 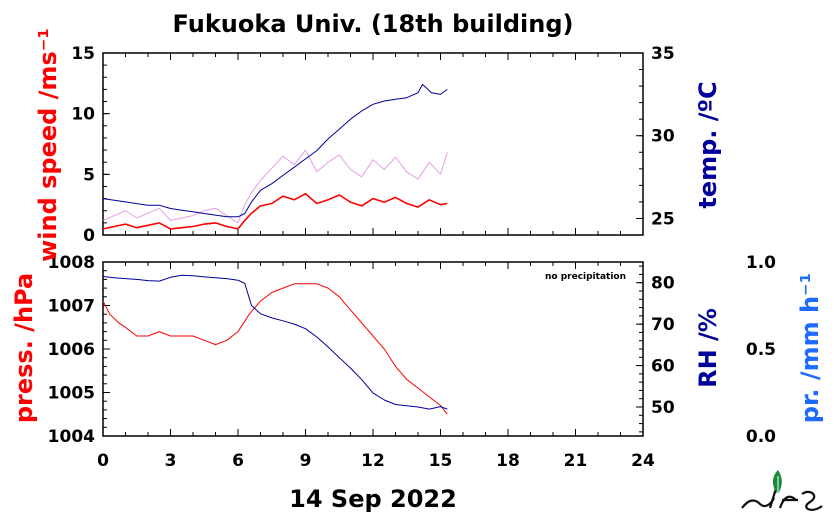 What do you see at coordinates (585, 277) in the screenshot?
I see `precipitation-note: no precipitation` at bounding box center [585, 277].